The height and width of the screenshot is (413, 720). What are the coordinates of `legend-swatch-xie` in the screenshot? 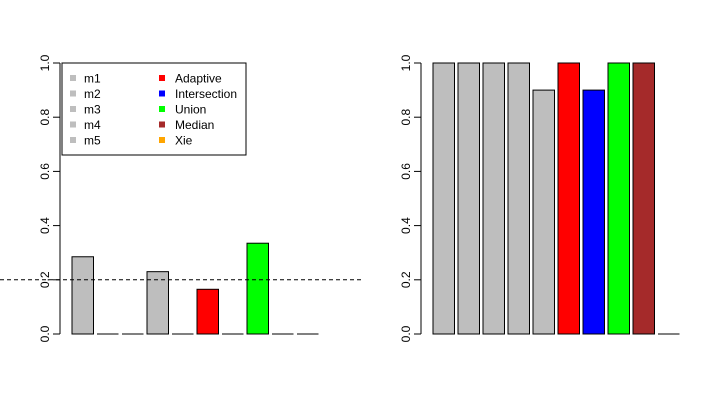 It's located at (162, 140).